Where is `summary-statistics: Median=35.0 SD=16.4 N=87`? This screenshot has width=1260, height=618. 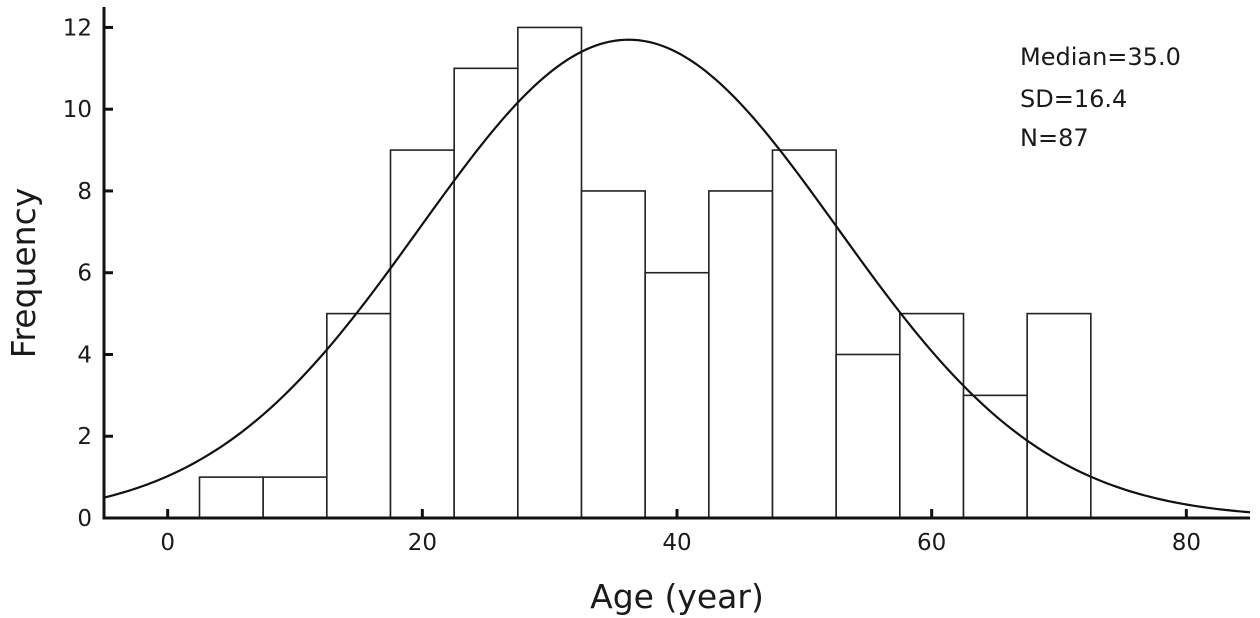 summary-statistics: Median=35.0 SD=16.4 N=87 is located at coordinates (1100, 97).